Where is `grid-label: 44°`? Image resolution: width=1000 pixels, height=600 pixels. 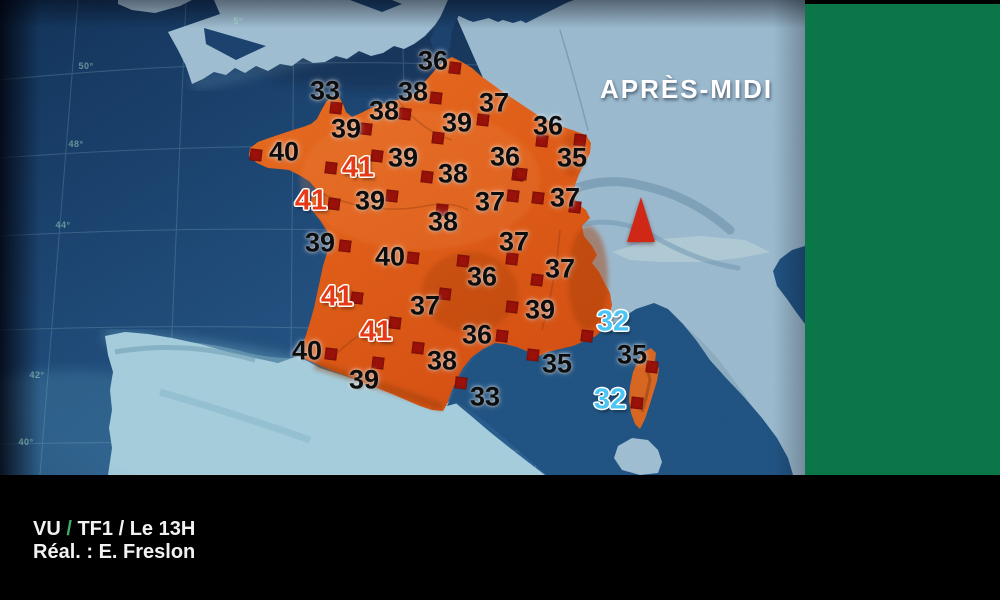
grid-label: 44° is located at coordinates (63, 225).